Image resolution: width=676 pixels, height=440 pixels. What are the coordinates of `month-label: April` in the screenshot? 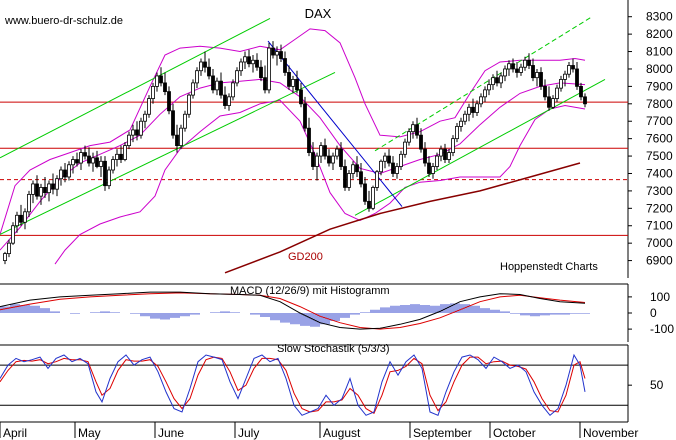 It's located at (15, 433).